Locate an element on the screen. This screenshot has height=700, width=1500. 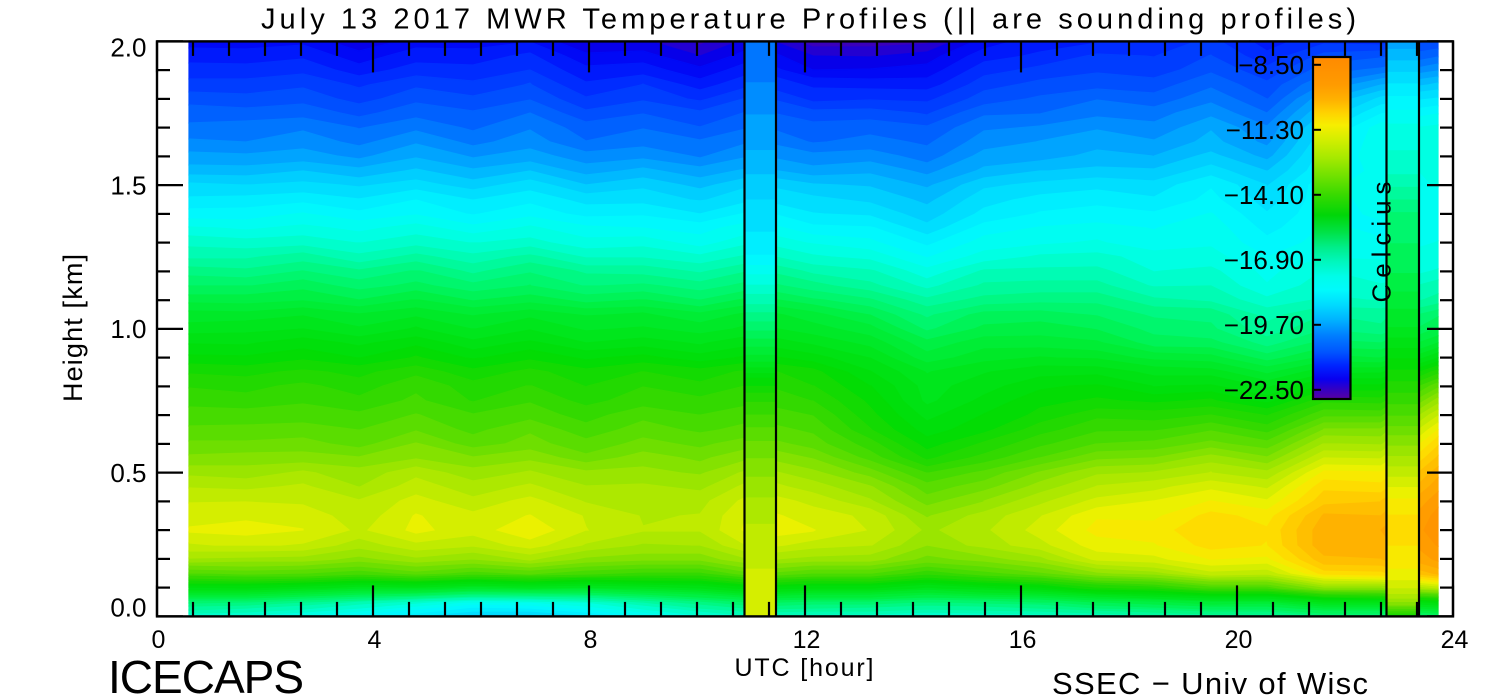
svg-text: 0.0 is located at coordinates (128, 608).